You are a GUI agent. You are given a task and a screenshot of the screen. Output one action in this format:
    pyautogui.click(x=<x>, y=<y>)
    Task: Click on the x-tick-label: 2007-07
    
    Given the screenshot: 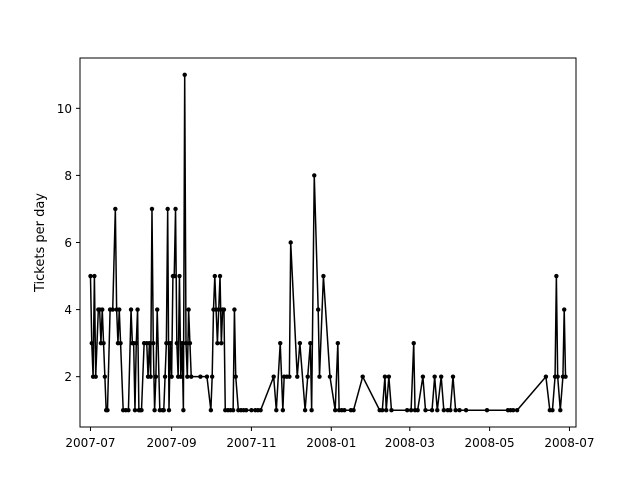 What is the action you would take?
    pyautogui.click(x=90, y=443)
    